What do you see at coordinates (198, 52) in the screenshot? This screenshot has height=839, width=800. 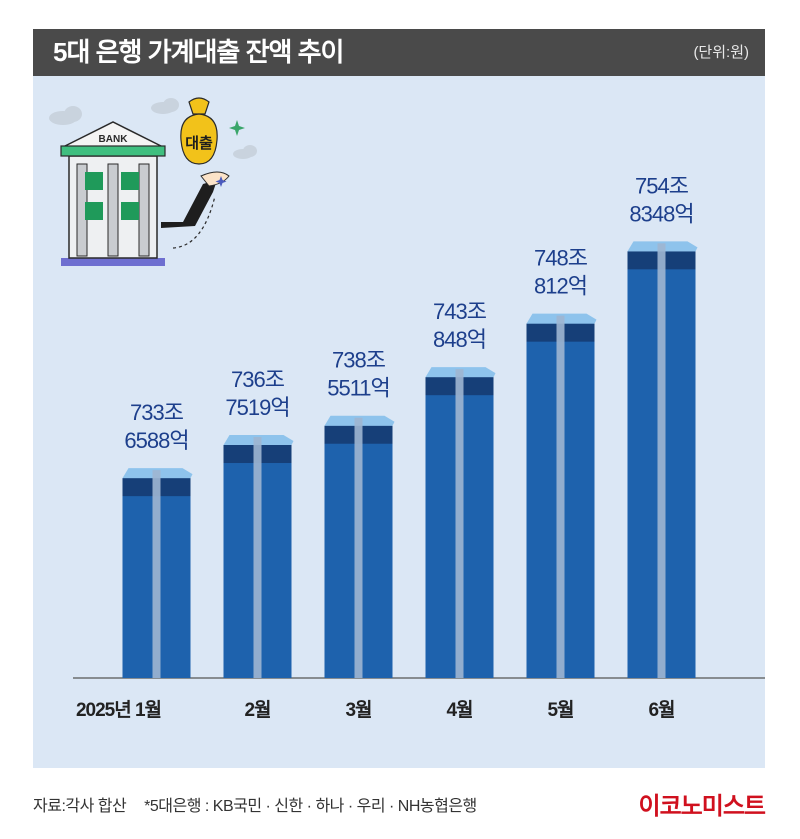 I see `chart-title: 5대 은행 가계대출 잔액 추이` at bounding box center [198, 52].